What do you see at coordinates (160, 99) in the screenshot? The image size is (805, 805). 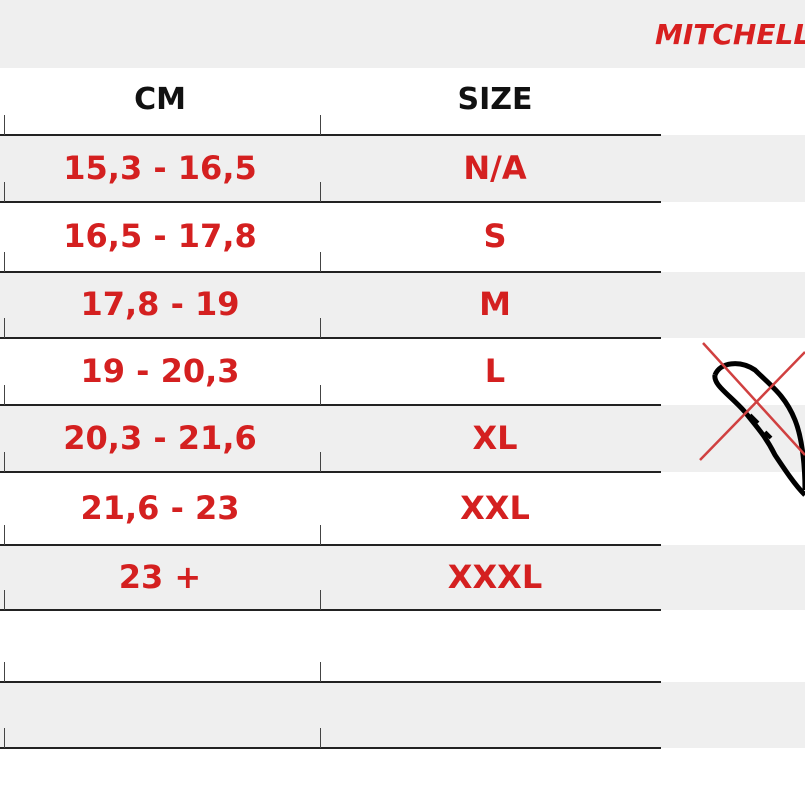 I see `header-cm: CM` at bounding box center [160, 99].